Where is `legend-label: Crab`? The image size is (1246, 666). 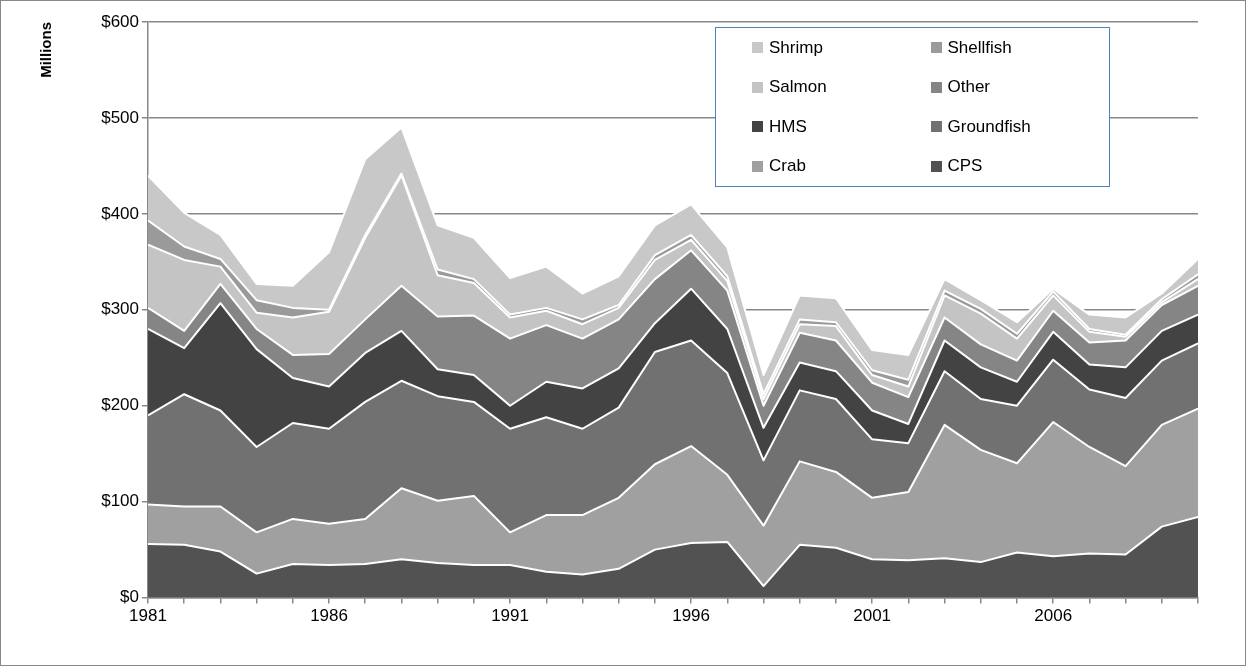
legend-label: Crab is located at coordinates (787, 166).